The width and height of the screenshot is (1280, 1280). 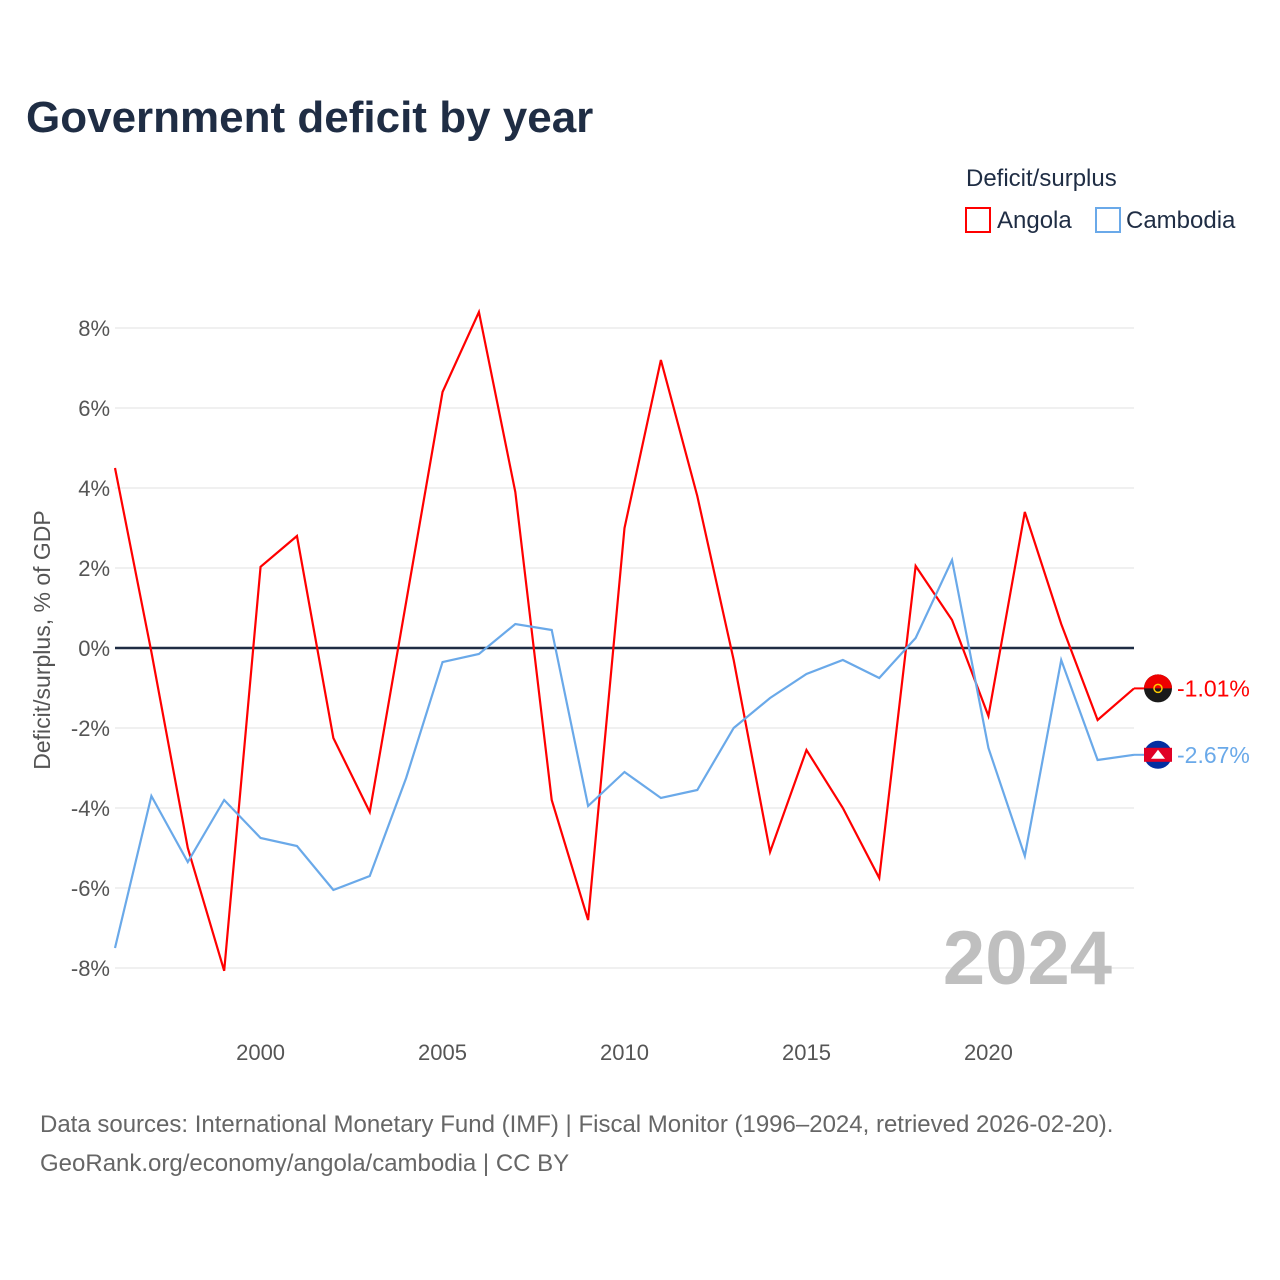 I want to click on y-tick-label: -6%, so click(x=90, y=888).